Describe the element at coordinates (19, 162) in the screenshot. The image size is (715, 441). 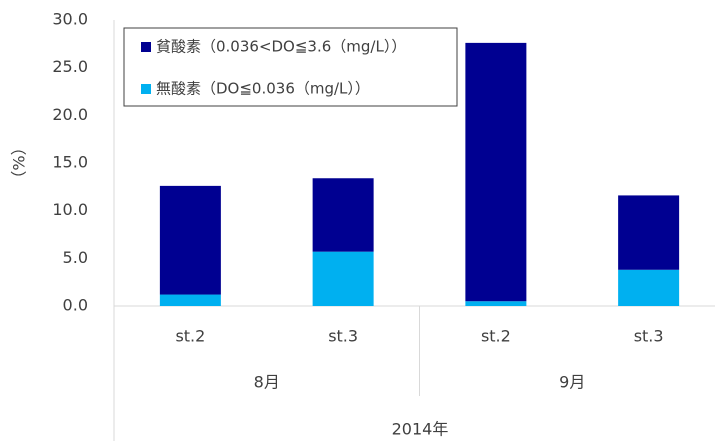
I see `y-axis-label: （%）` at that location.